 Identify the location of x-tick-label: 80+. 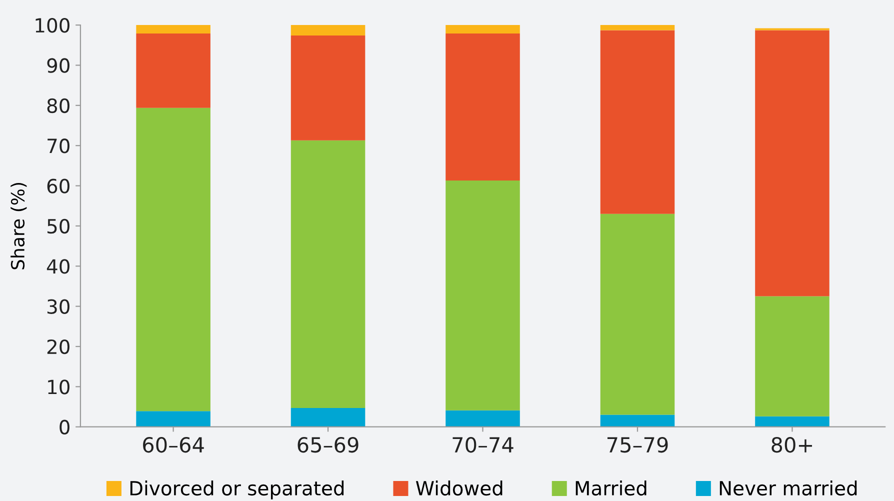
(792, 444).